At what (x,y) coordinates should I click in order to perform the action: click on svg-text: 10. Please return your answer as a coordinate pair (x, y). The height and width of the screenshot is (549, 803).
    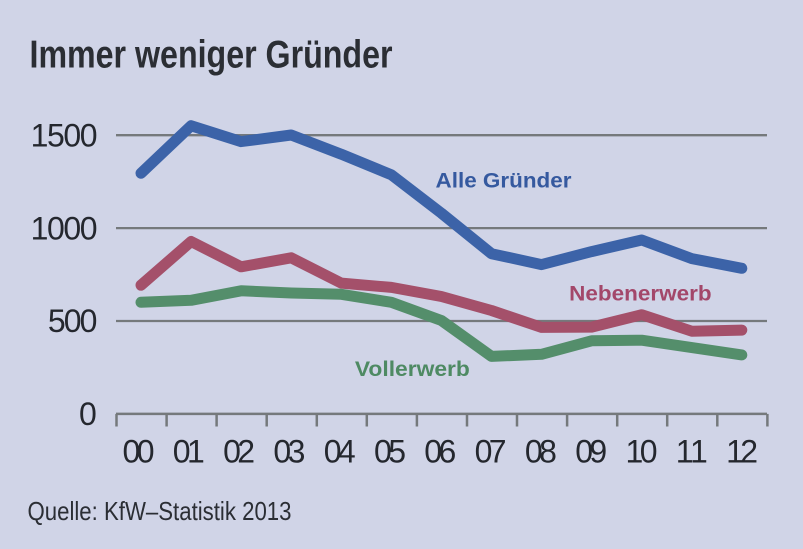
    Looking at the image, I should click on (642, 452).